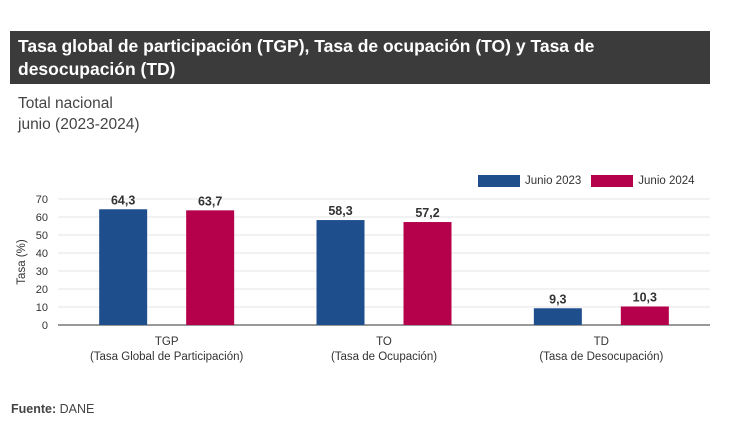 This screenshot has height=421, width=732. Describe the element at coordinates (612, 181) in the screenshot. I see `legend-swatch-2024` at that location.